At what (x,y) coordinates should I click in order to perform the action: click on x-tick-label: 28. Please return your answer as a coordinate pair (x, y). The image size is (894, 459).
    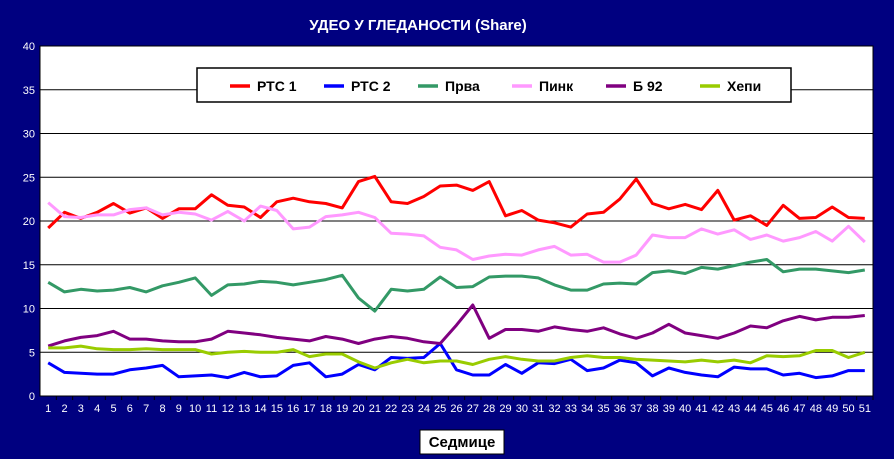
    Looking at the image, I should click on (489, 409).